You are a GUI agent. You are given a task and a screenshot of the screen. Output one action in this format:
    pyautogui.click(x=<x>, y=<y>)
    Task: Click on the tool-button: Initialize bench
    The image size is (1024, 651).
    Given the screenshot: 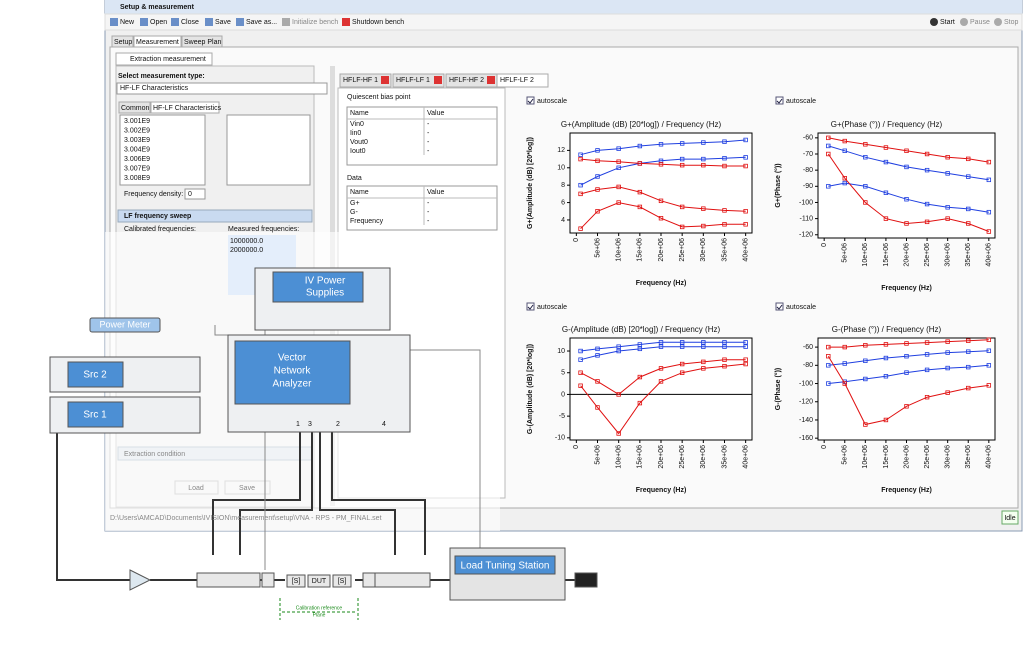 What is the action you would take?
    pyautogui.click(x=315, y=22)
    